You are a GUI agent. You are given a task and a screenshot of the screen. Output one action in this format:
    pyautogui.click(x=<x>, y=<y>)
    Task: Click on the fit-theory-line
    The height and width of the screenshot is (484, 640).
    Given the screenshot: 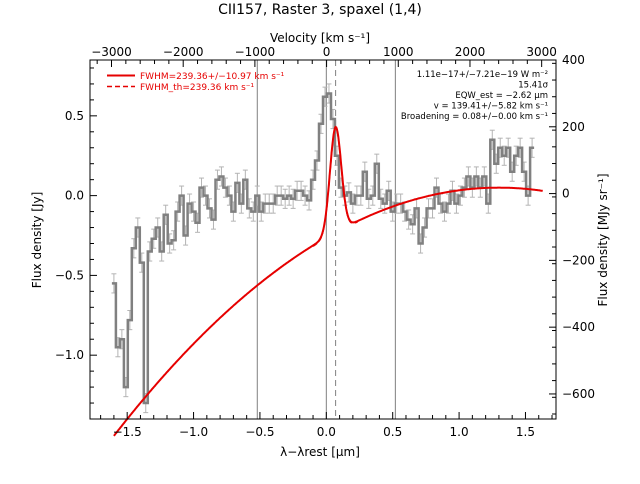 What is the action you would take?
    pyautogui.click(x=335, y=186)
    